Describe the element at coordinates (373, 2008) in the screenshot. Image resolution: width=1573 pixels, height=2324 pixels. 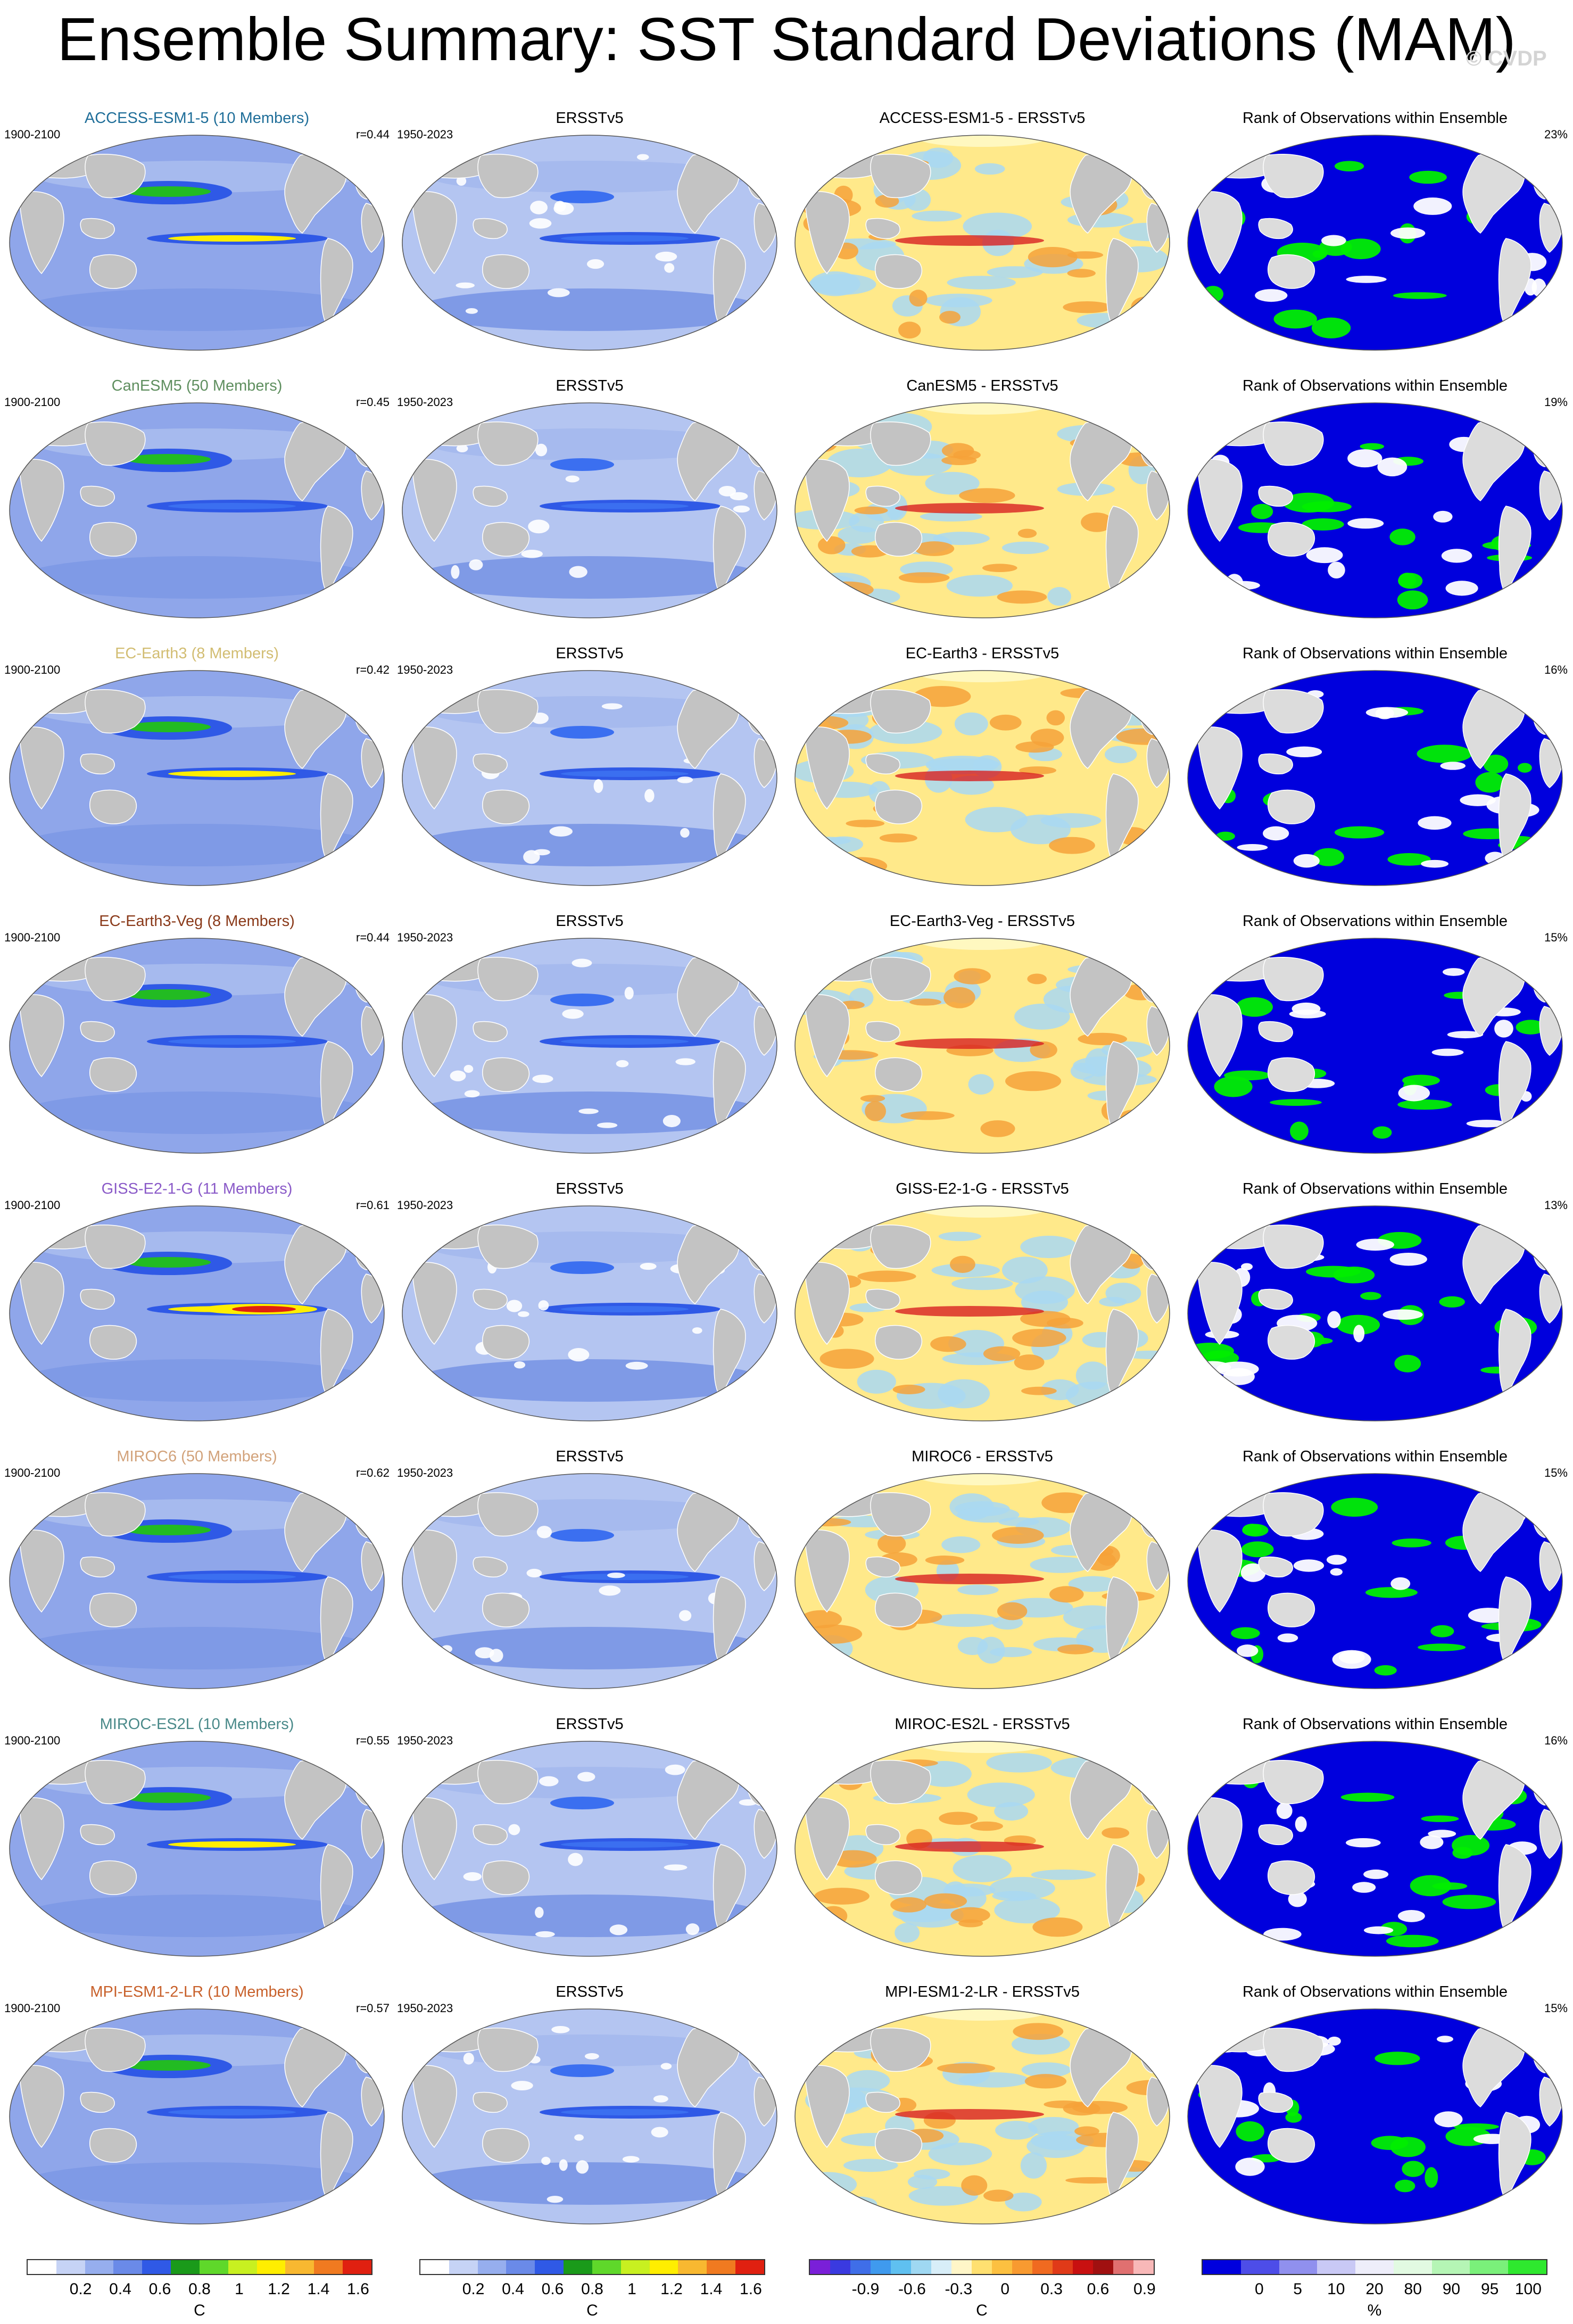
I see `correlation-label: r=0.57` at that location.